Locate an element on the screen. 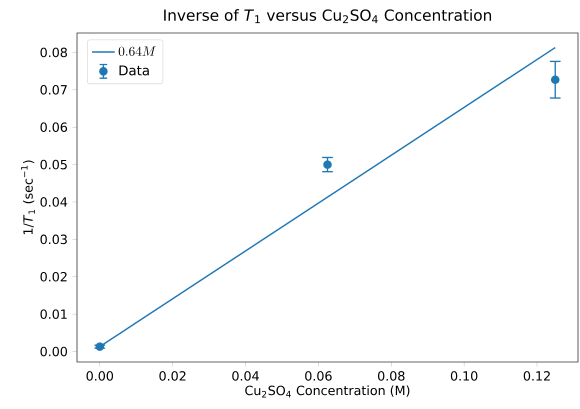 The height and width of the screenshot is (409, 580). chart-title: Inverse of T$_{1}$ versus Cu$_{2}$SO$_{4}$ Concentration is located at coordinates (328, 16).